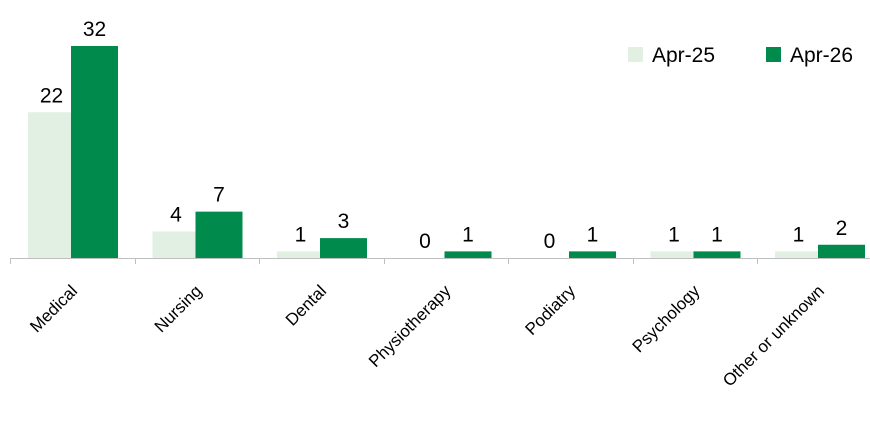 The width and height of the screenshot is (870, 427). What do you see at coordinates (300, 254) in the screenshot?
I see `bar-apr-25-dental` at bounding box center [300, 254].